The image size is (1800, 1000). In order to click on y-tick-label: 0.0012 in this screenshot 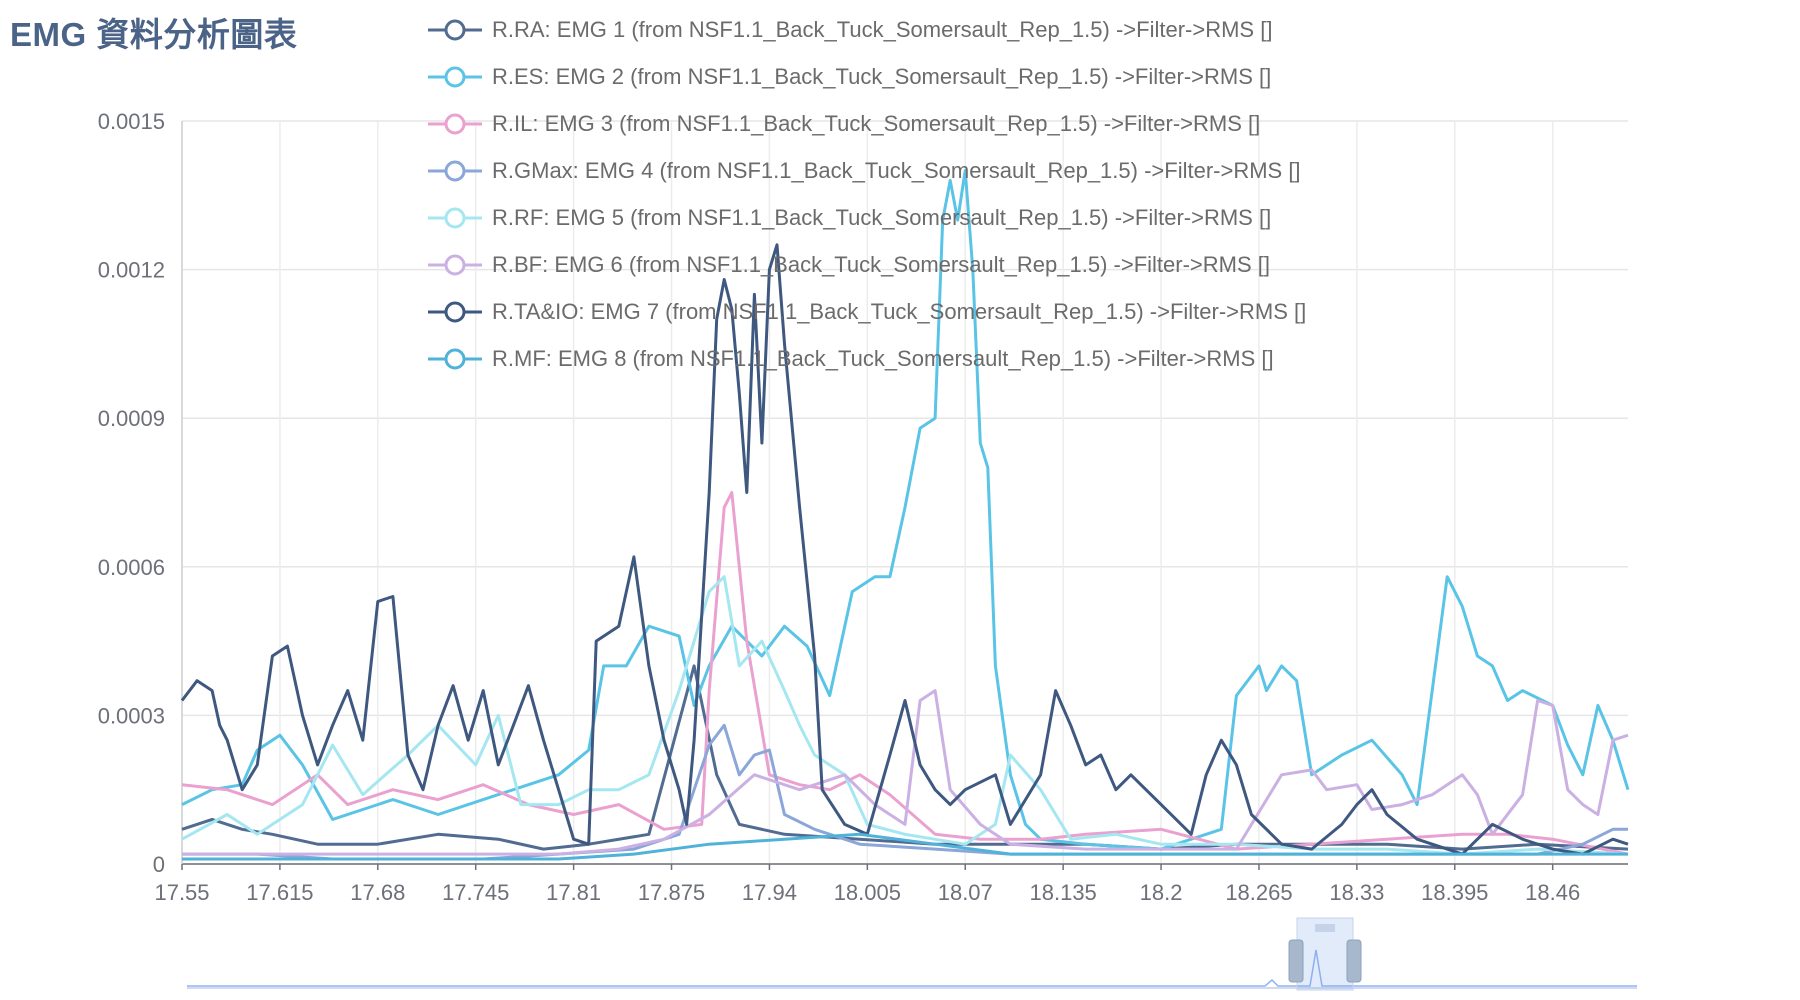, I will do `click(131, 270)`.